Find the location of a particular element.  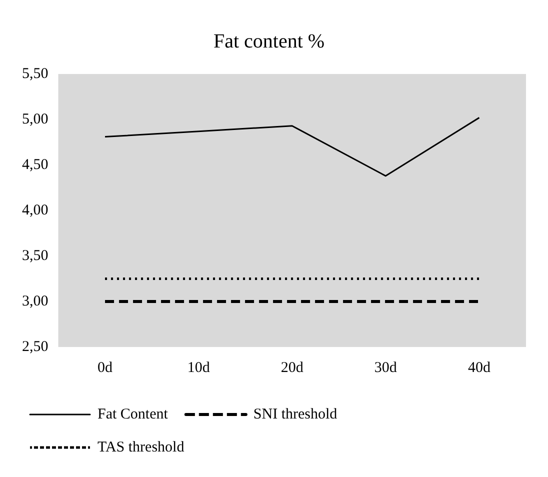

y-tick-label: 5,00 is located at coordinates (35, 119).